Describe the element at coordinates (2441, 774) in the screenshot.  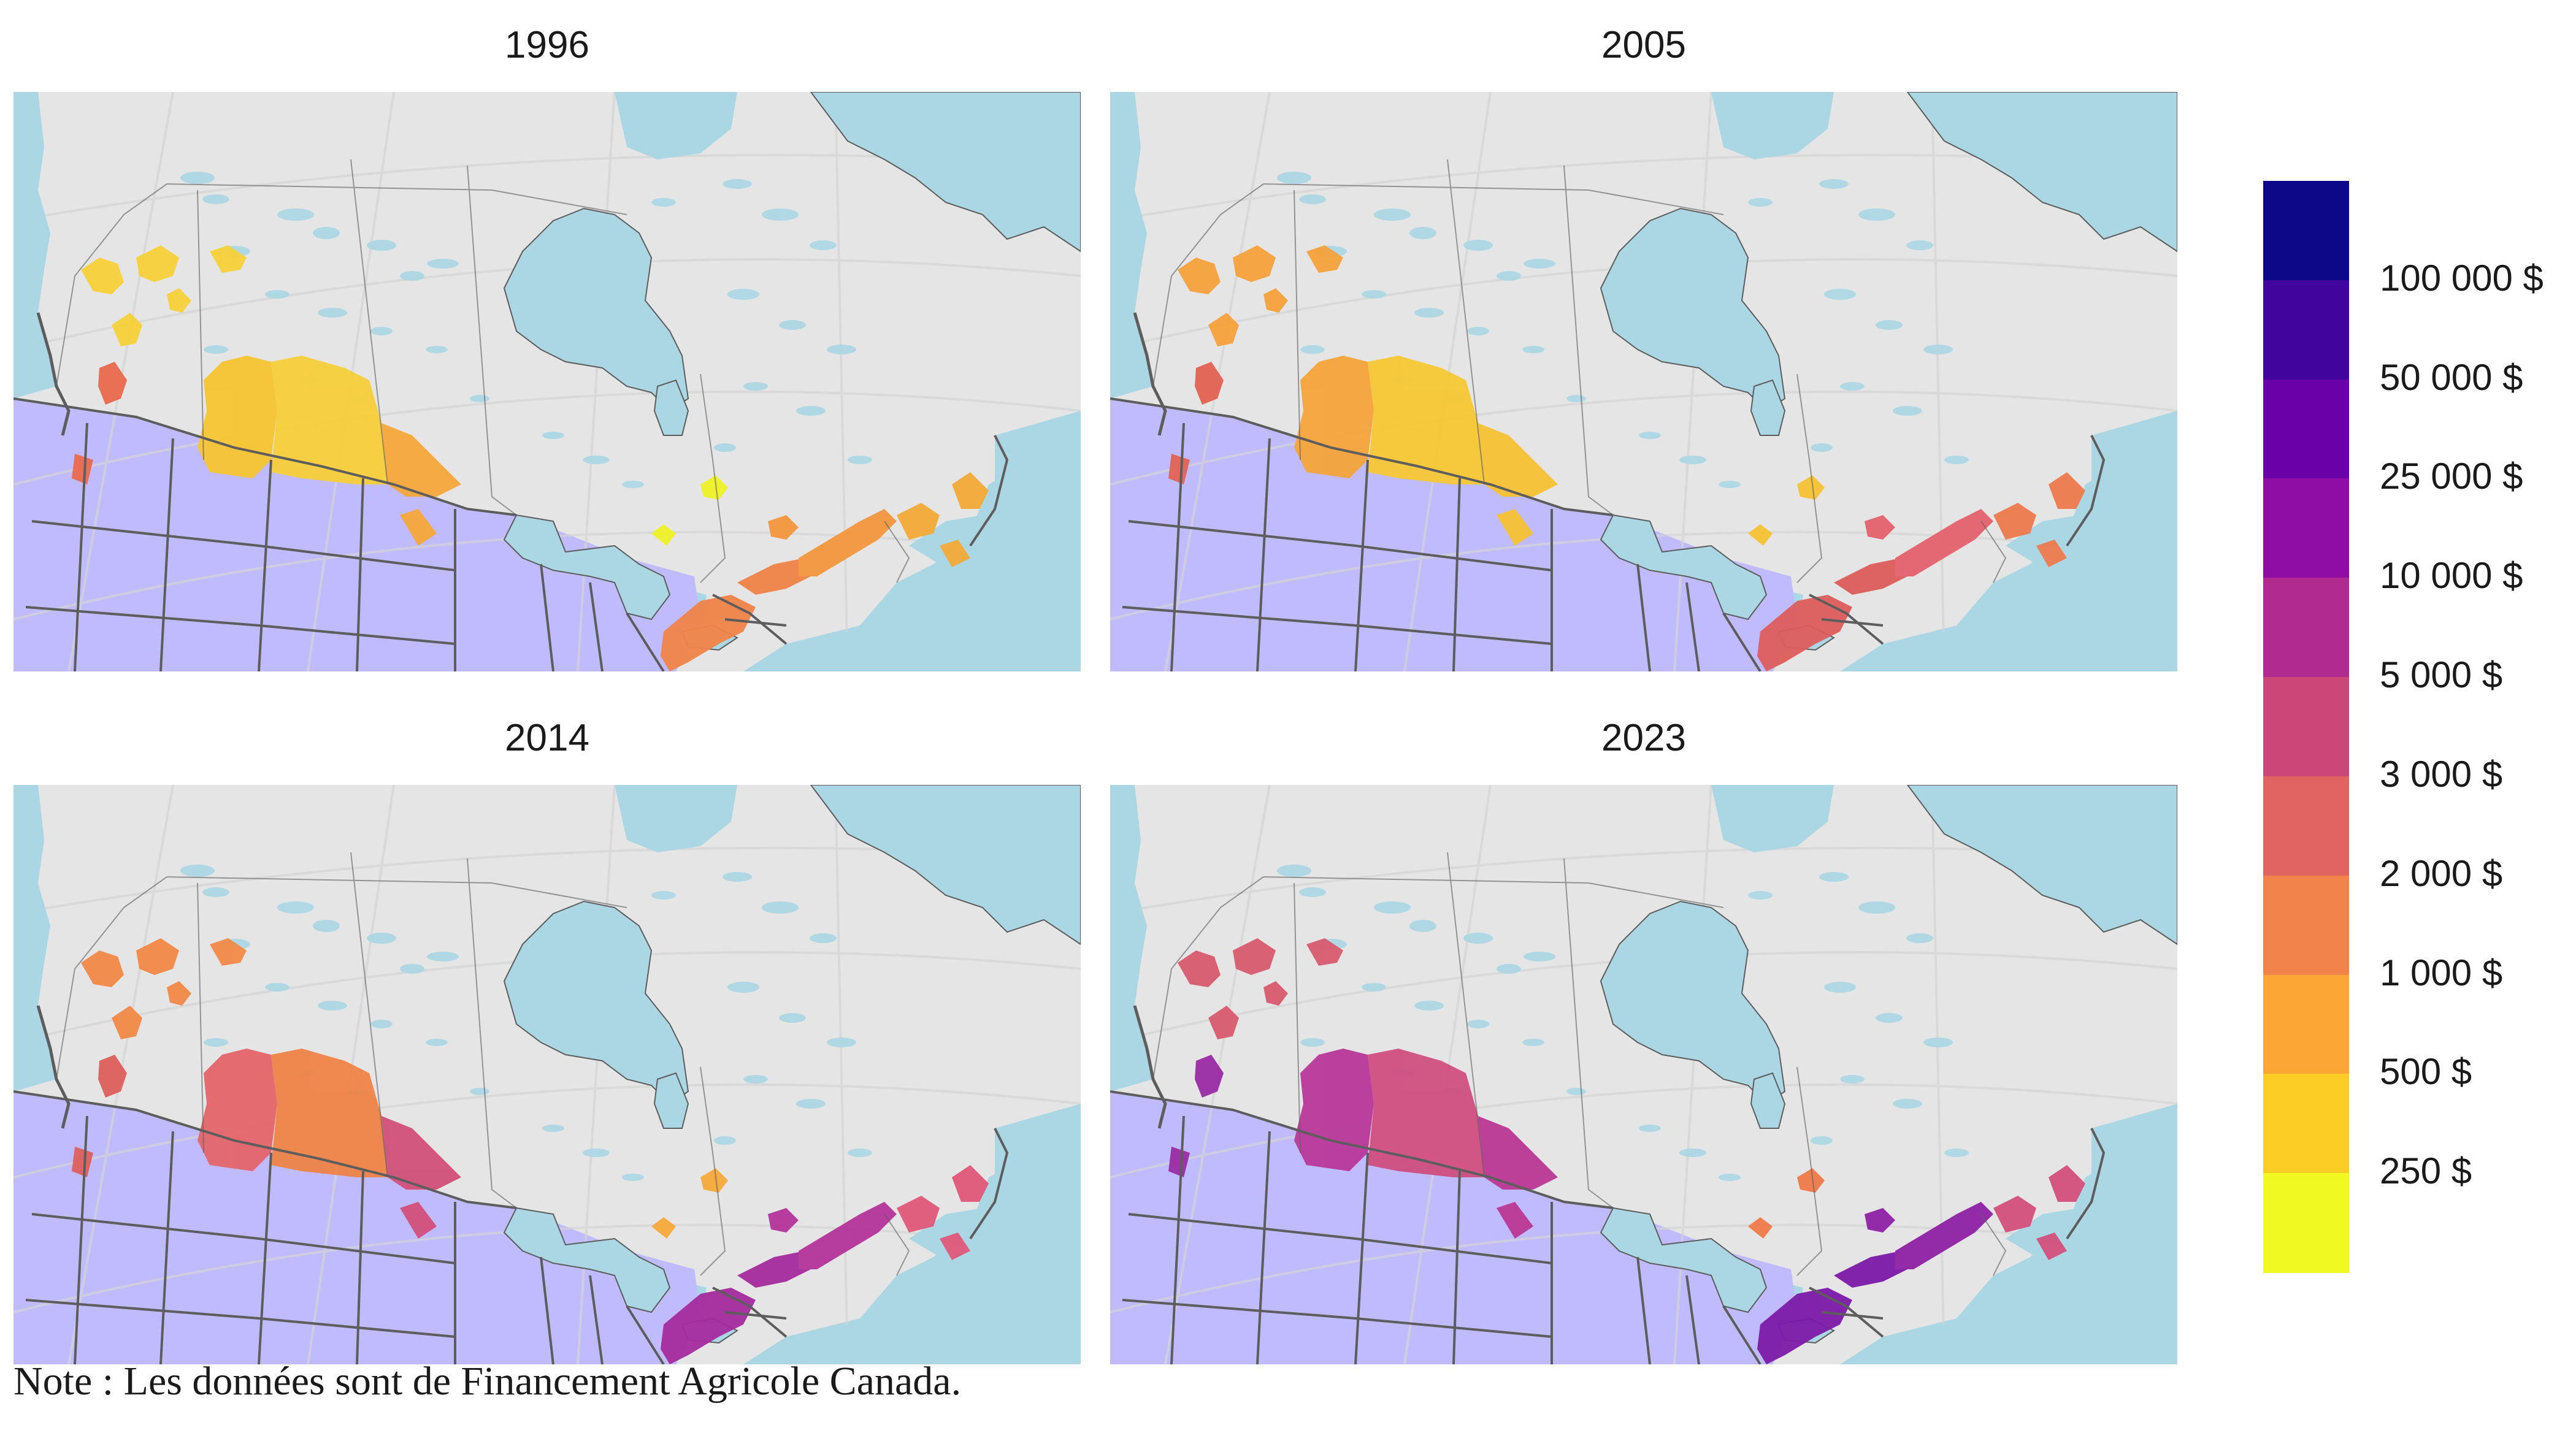
I see `legend-label: 3 000 $` at that location.